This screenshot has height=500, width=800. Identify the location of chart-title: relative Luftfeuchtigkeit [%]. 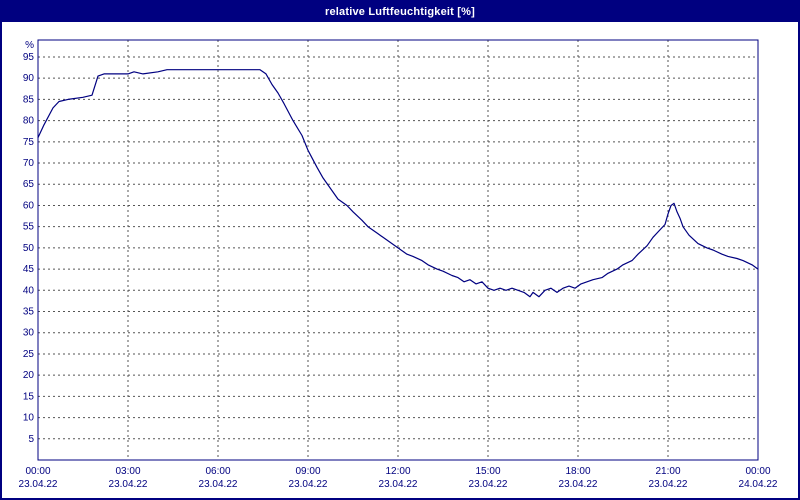
(400, 12).